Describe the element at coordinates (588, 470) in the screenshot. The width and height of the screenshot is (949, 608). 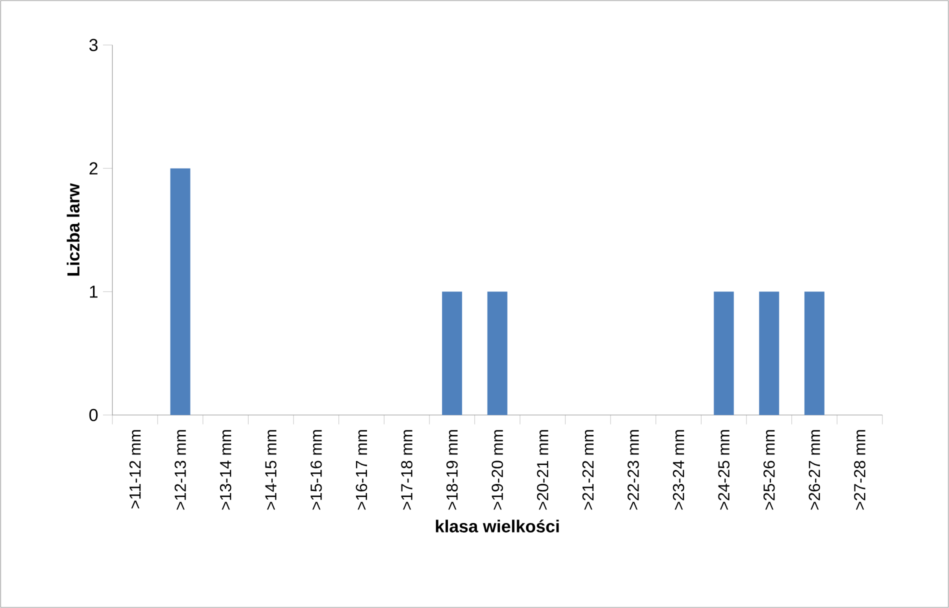
I see `x-tick-label: >21-22 mm` at that location.